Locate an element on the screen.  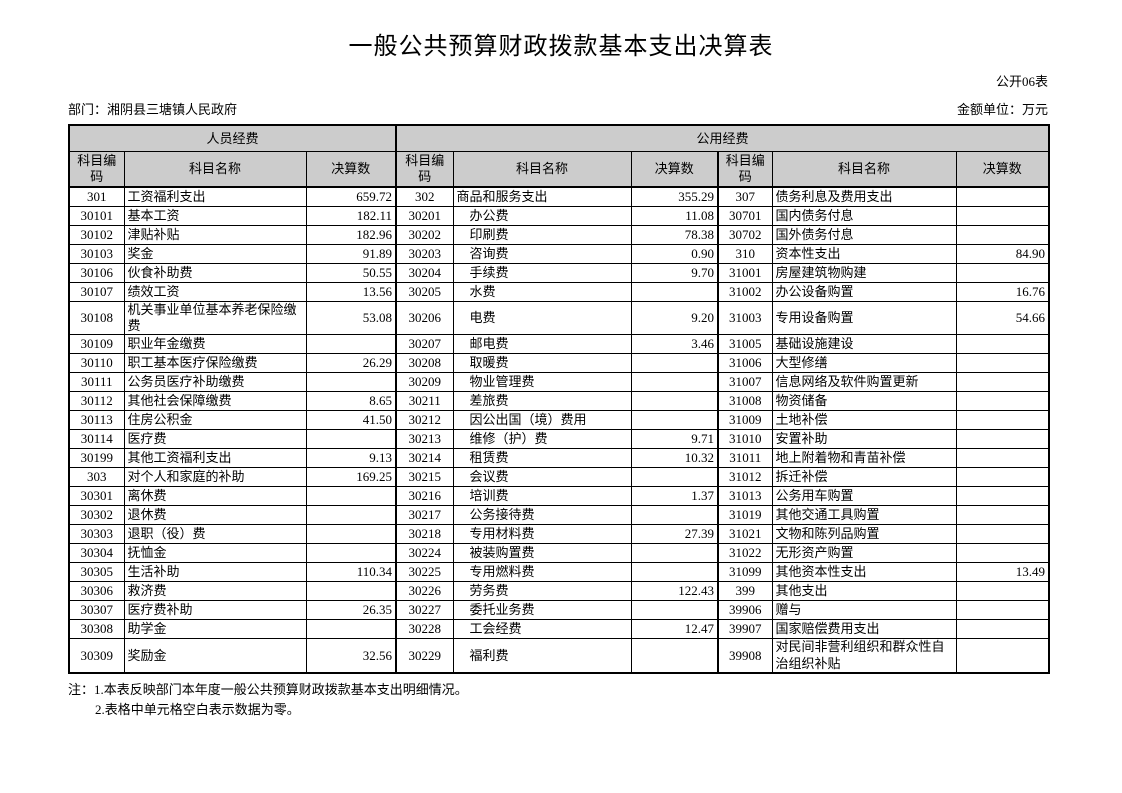
group-header-public: 公用经费 is located at coordinates (722, 138).